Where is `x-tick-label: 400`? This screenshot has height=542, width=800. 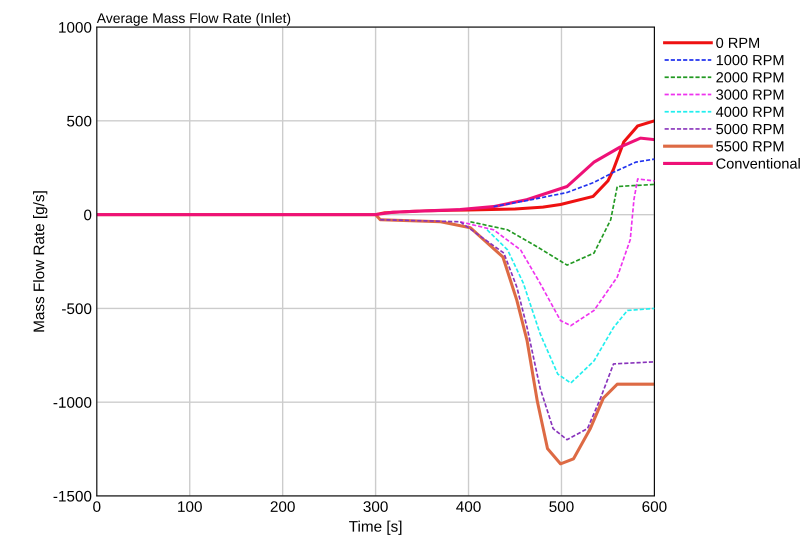
x-tick-label: 400 is located at coordinates (468, 506).